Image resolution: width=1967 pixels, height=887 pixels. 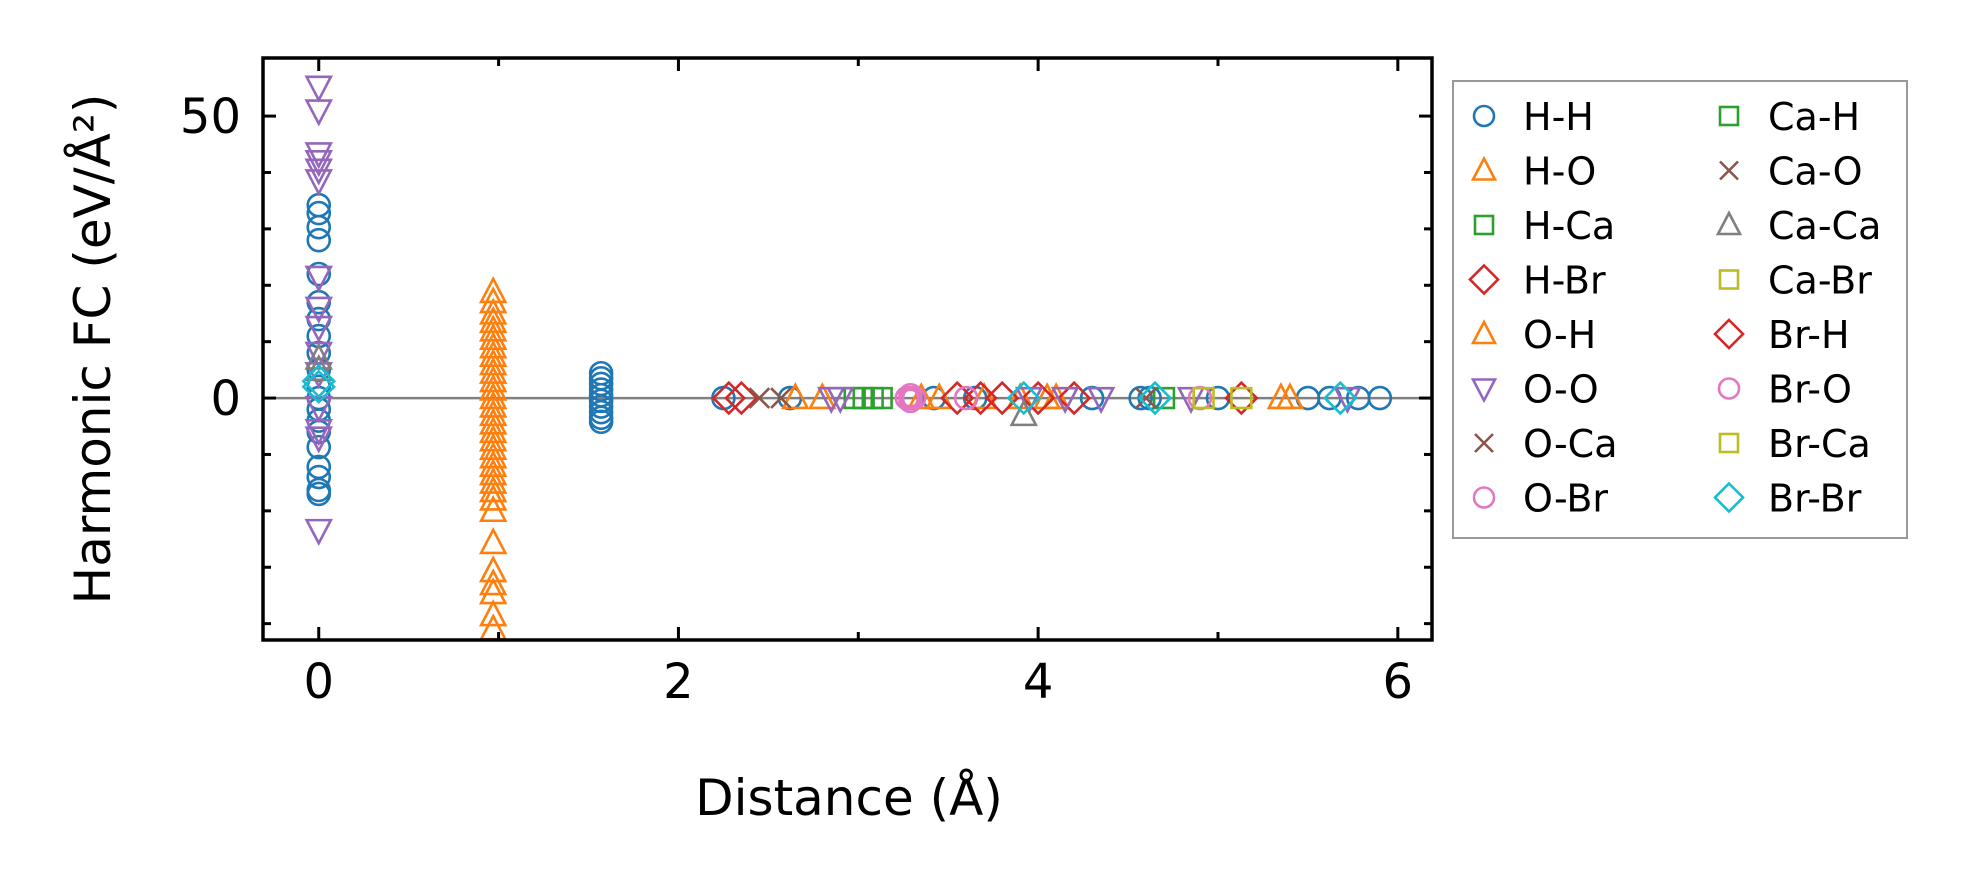 I want to click on legend-item: O-H, so click(x=1533, y=335).